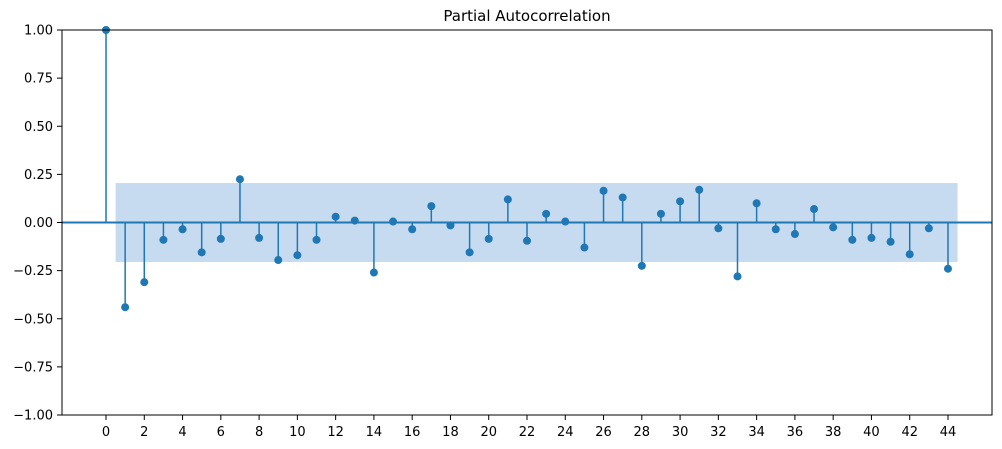  I want to click on x-tick-label-0: 0, so click(106, 432).